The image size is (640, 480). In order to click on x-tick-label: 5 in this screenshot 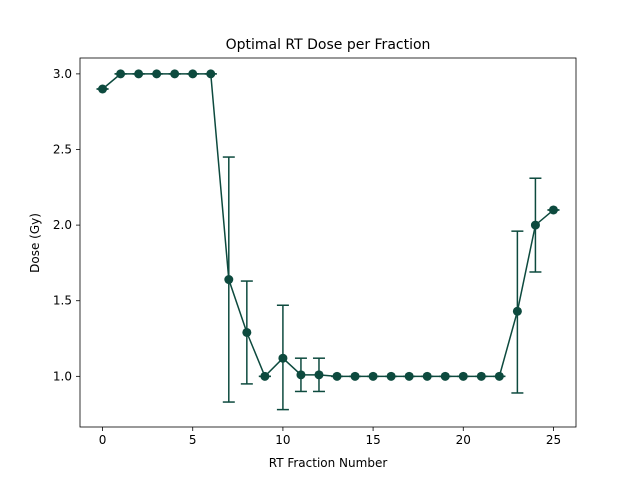, I will do `click(193, 440)`.